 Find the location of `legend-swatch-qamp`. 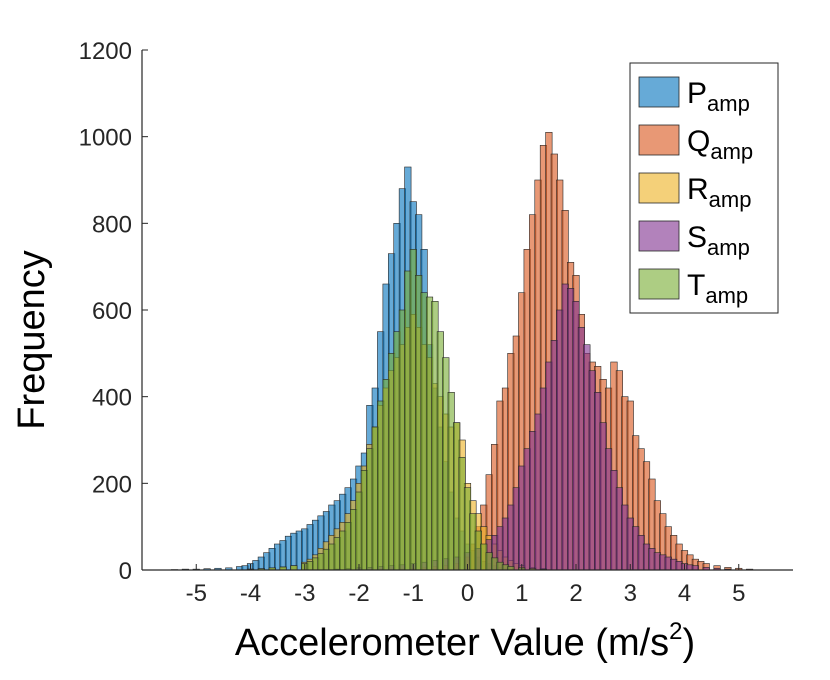

legend-swatch-qamp is located at coordinates (659, 140).